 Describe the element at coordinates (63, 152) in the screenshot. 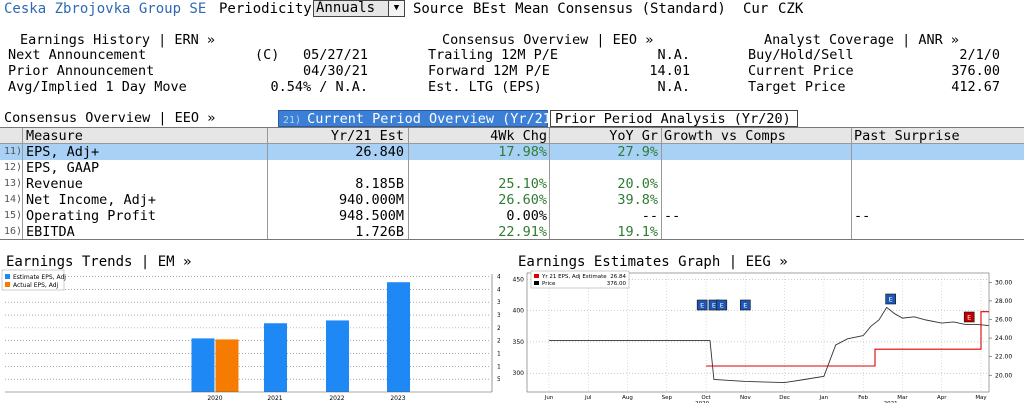

I see `row-measure: EPS, Adj+` at that location.